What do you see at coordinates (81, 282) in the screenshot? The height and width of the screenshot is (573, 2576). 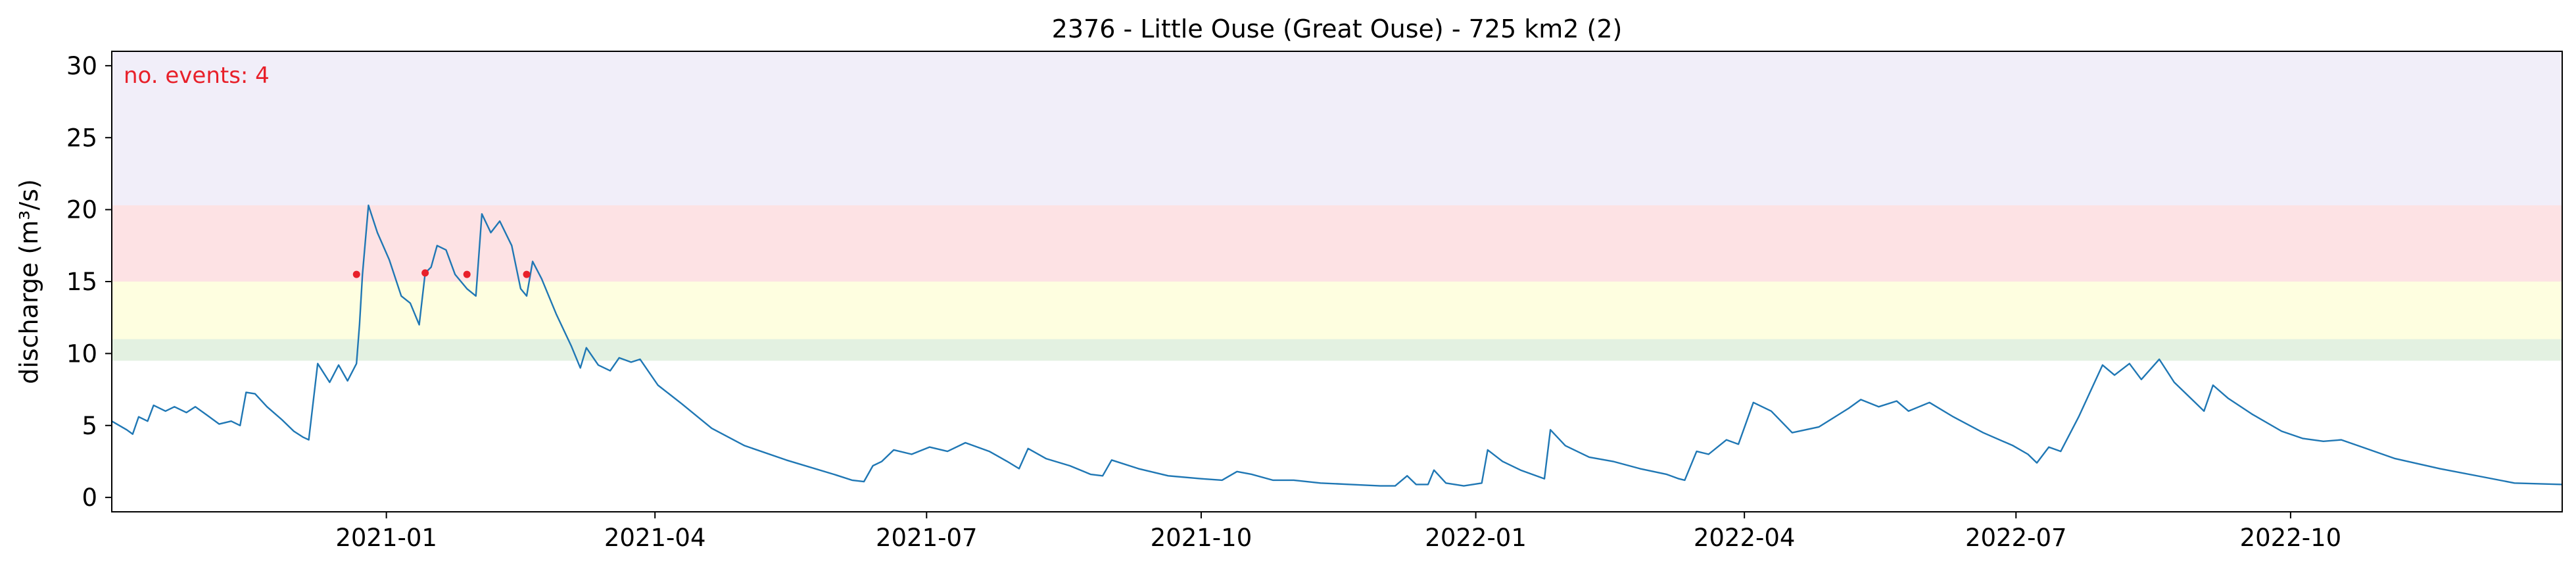 I see `y-tick-label: 15` at bounding box center [81, 282].